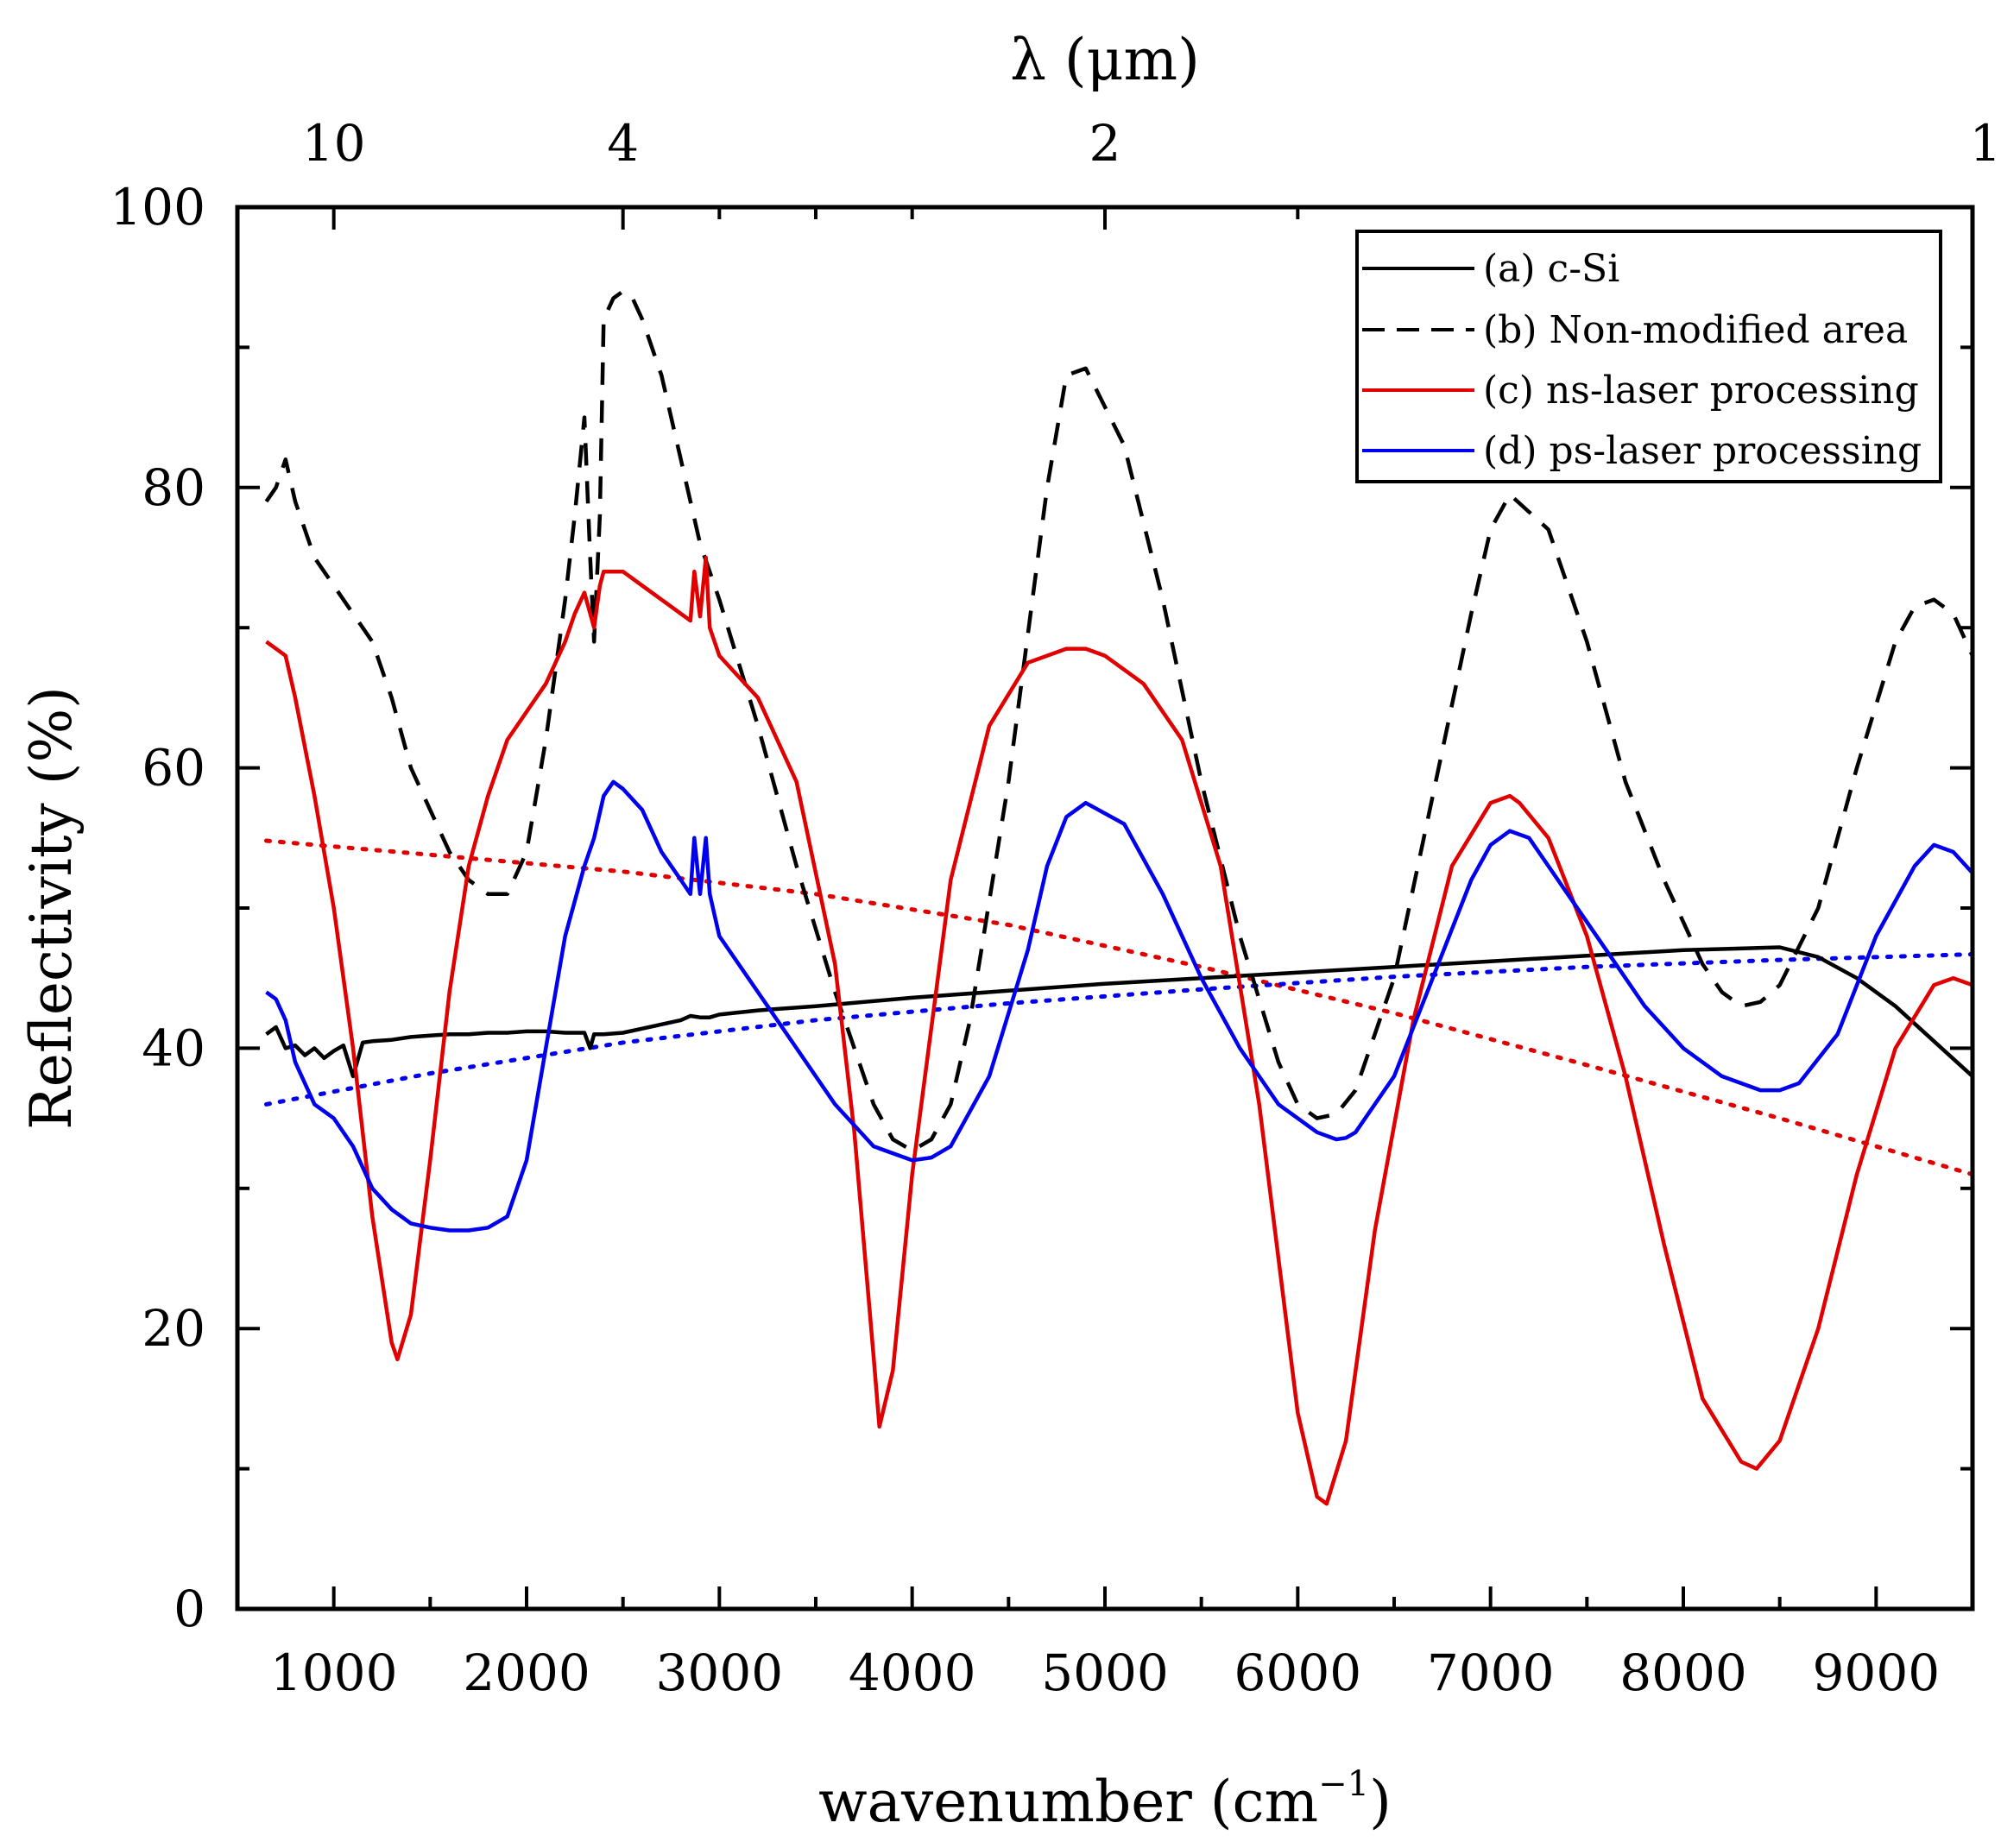 The image size is (2001, 1848). What do you see at coordinates (1702, 451) in the screenshot?
I see `legend-label-d: (d) ps-laser processing` at bounding box center [1702, 451].